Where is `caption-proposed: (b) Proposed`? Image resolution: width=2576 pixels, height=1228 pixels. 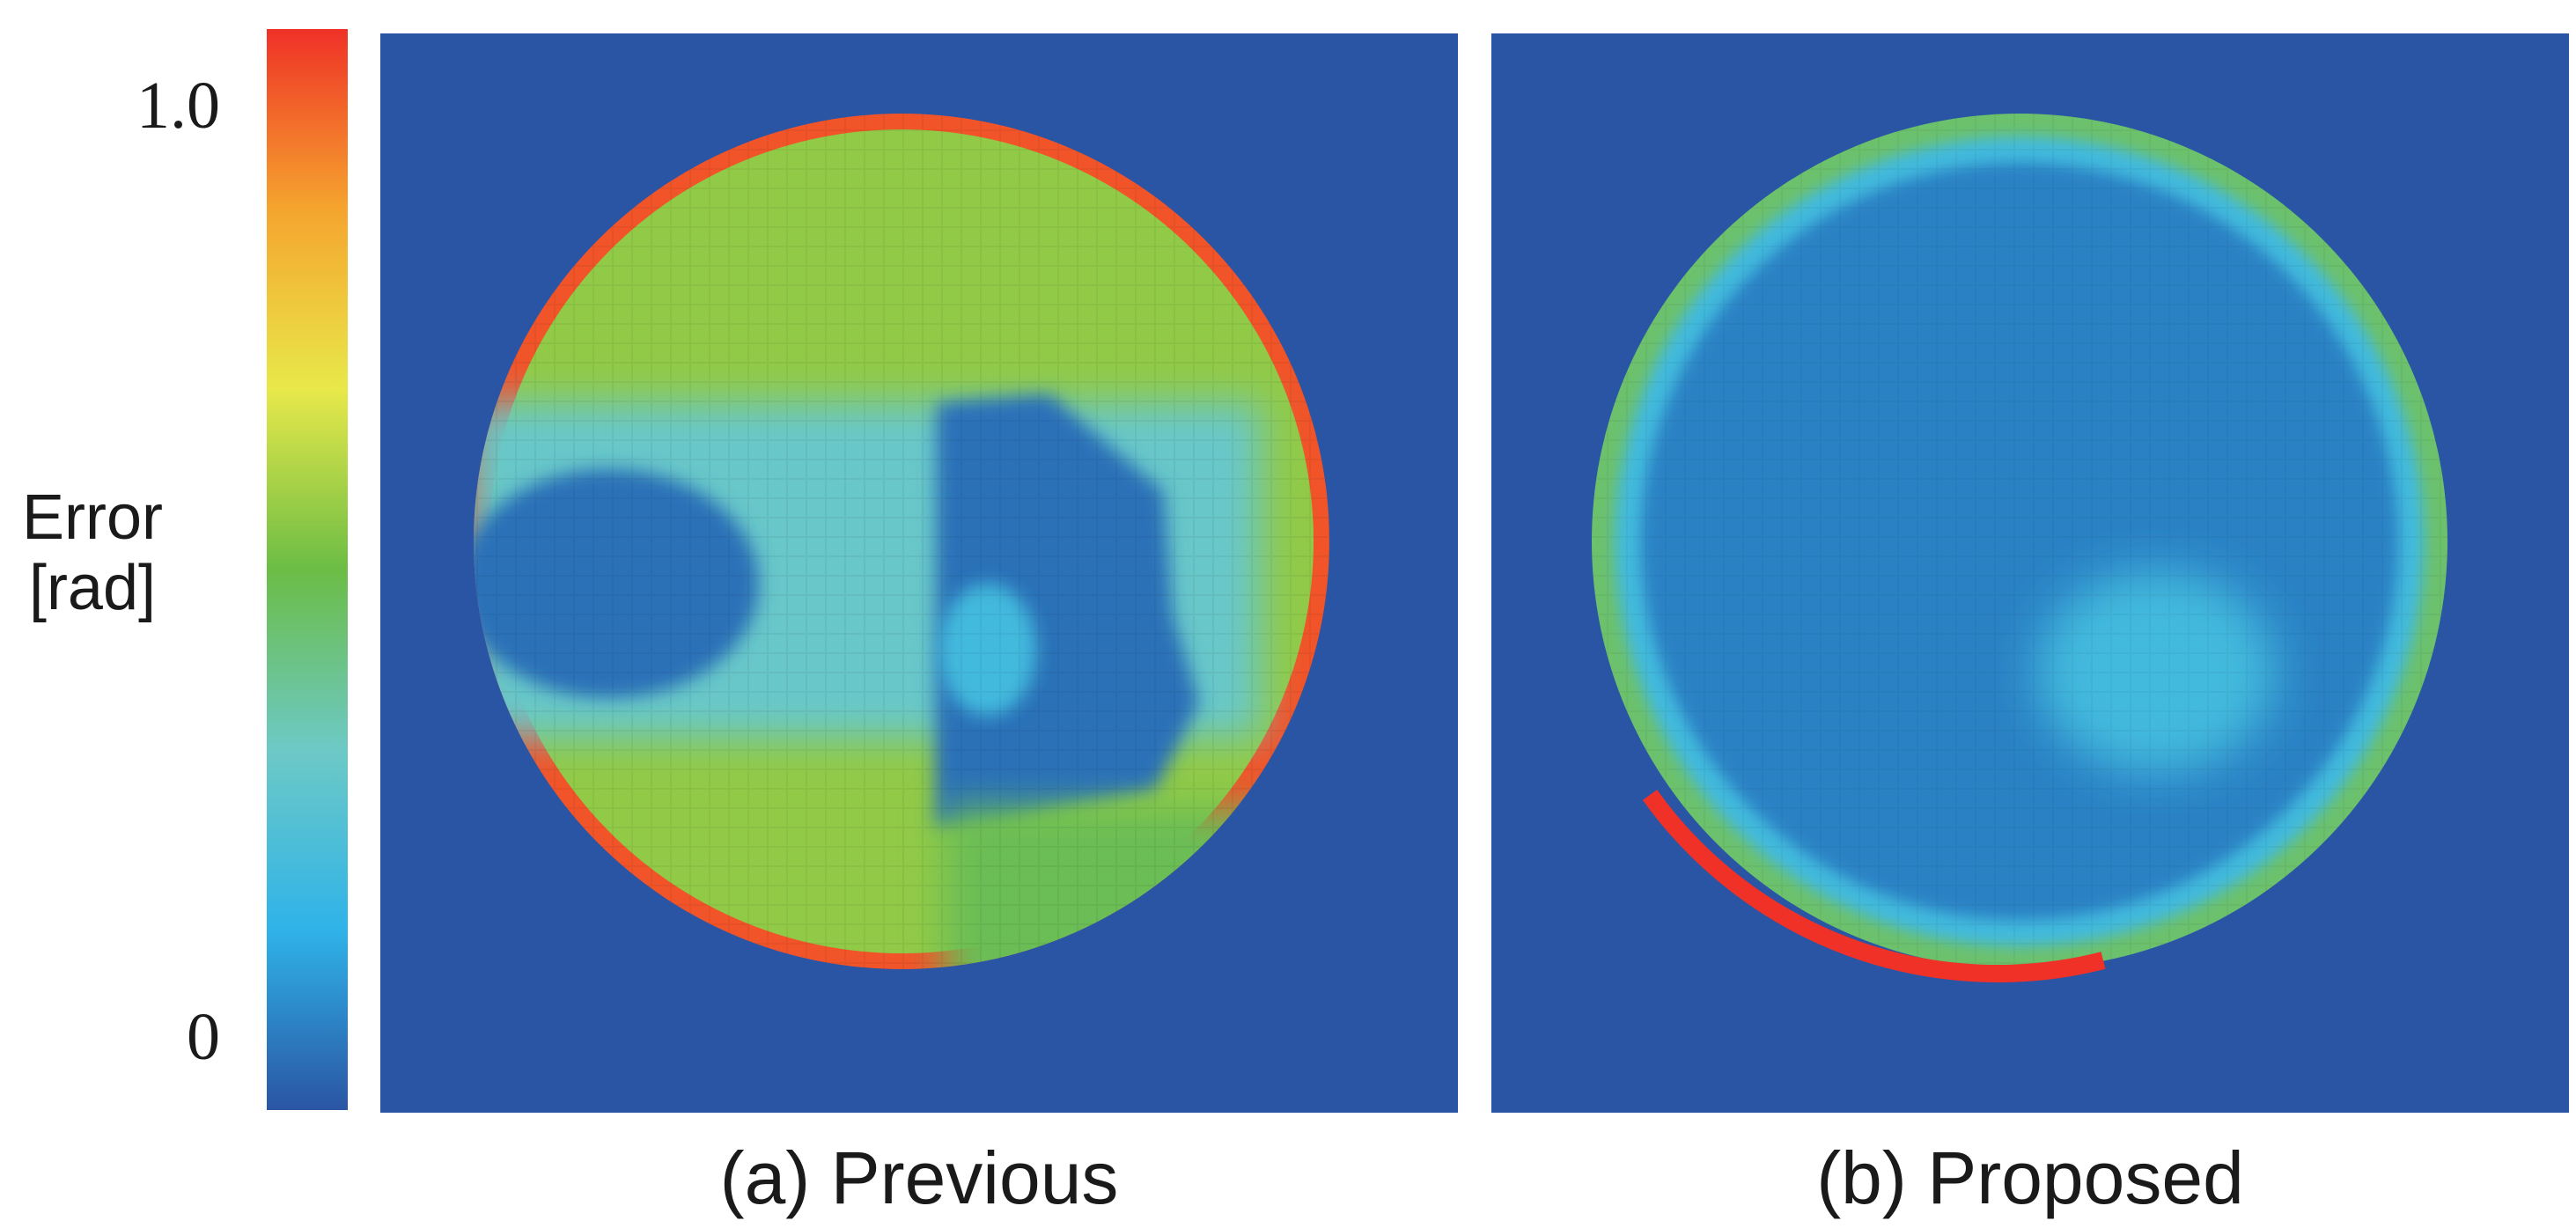
caption-proposed: (b) Proposed is located at coordinates (2030, 1177).